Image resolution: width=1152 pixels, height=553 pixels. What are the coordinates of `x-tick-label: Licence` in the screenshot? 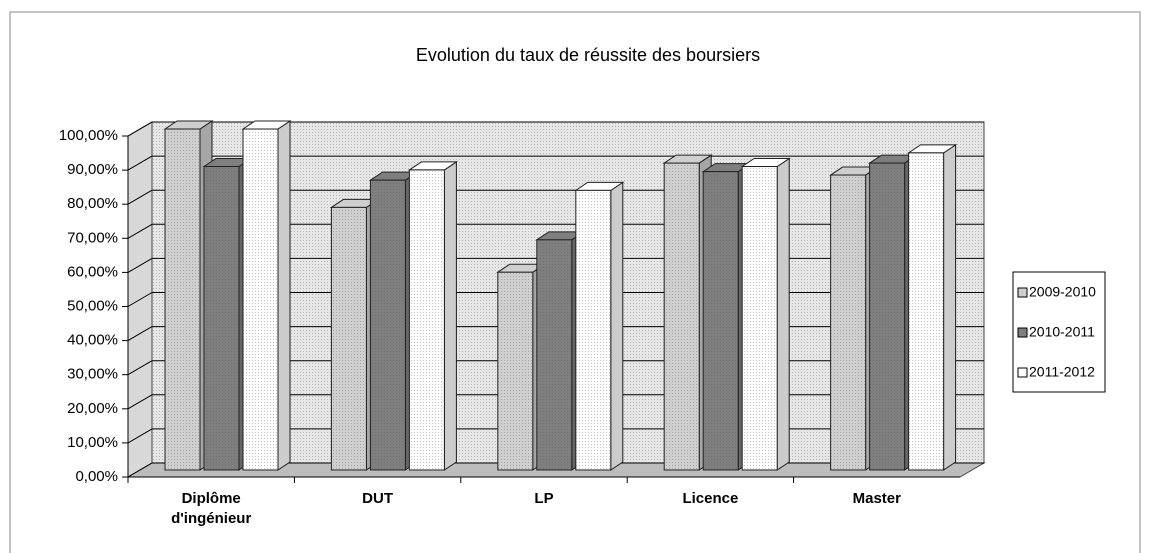 It's located at (710, 498).